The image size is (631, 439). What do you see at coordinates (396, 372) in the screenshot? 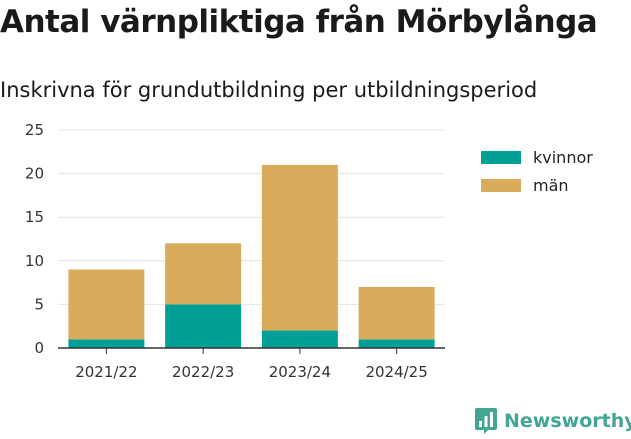
I see `x-tick-label: 2024/25` at bounding box center [396, 372].